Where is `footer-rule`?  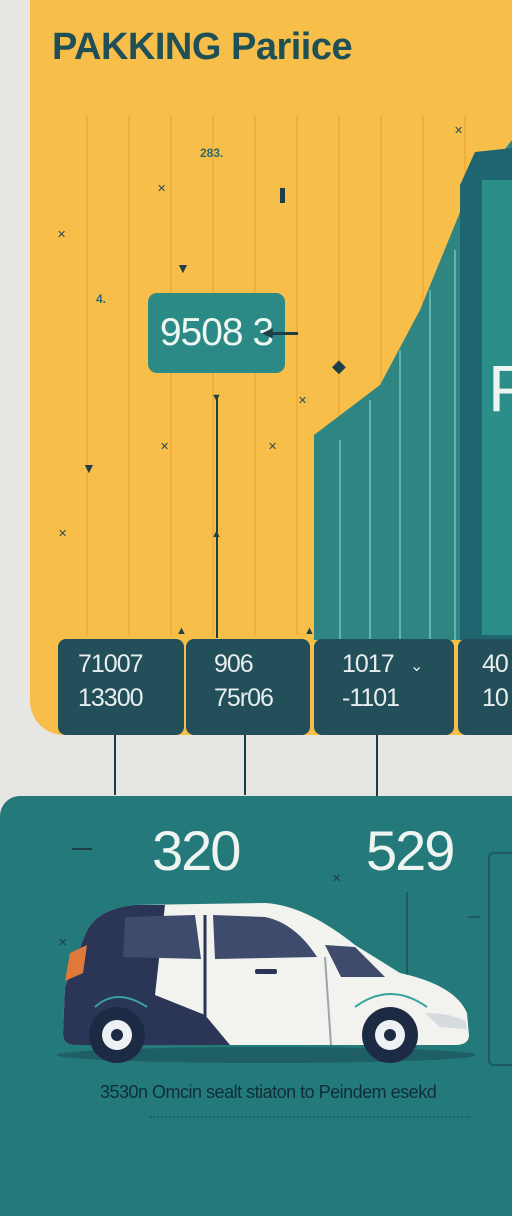
footer-rule is located at coordinates (310, 1119).